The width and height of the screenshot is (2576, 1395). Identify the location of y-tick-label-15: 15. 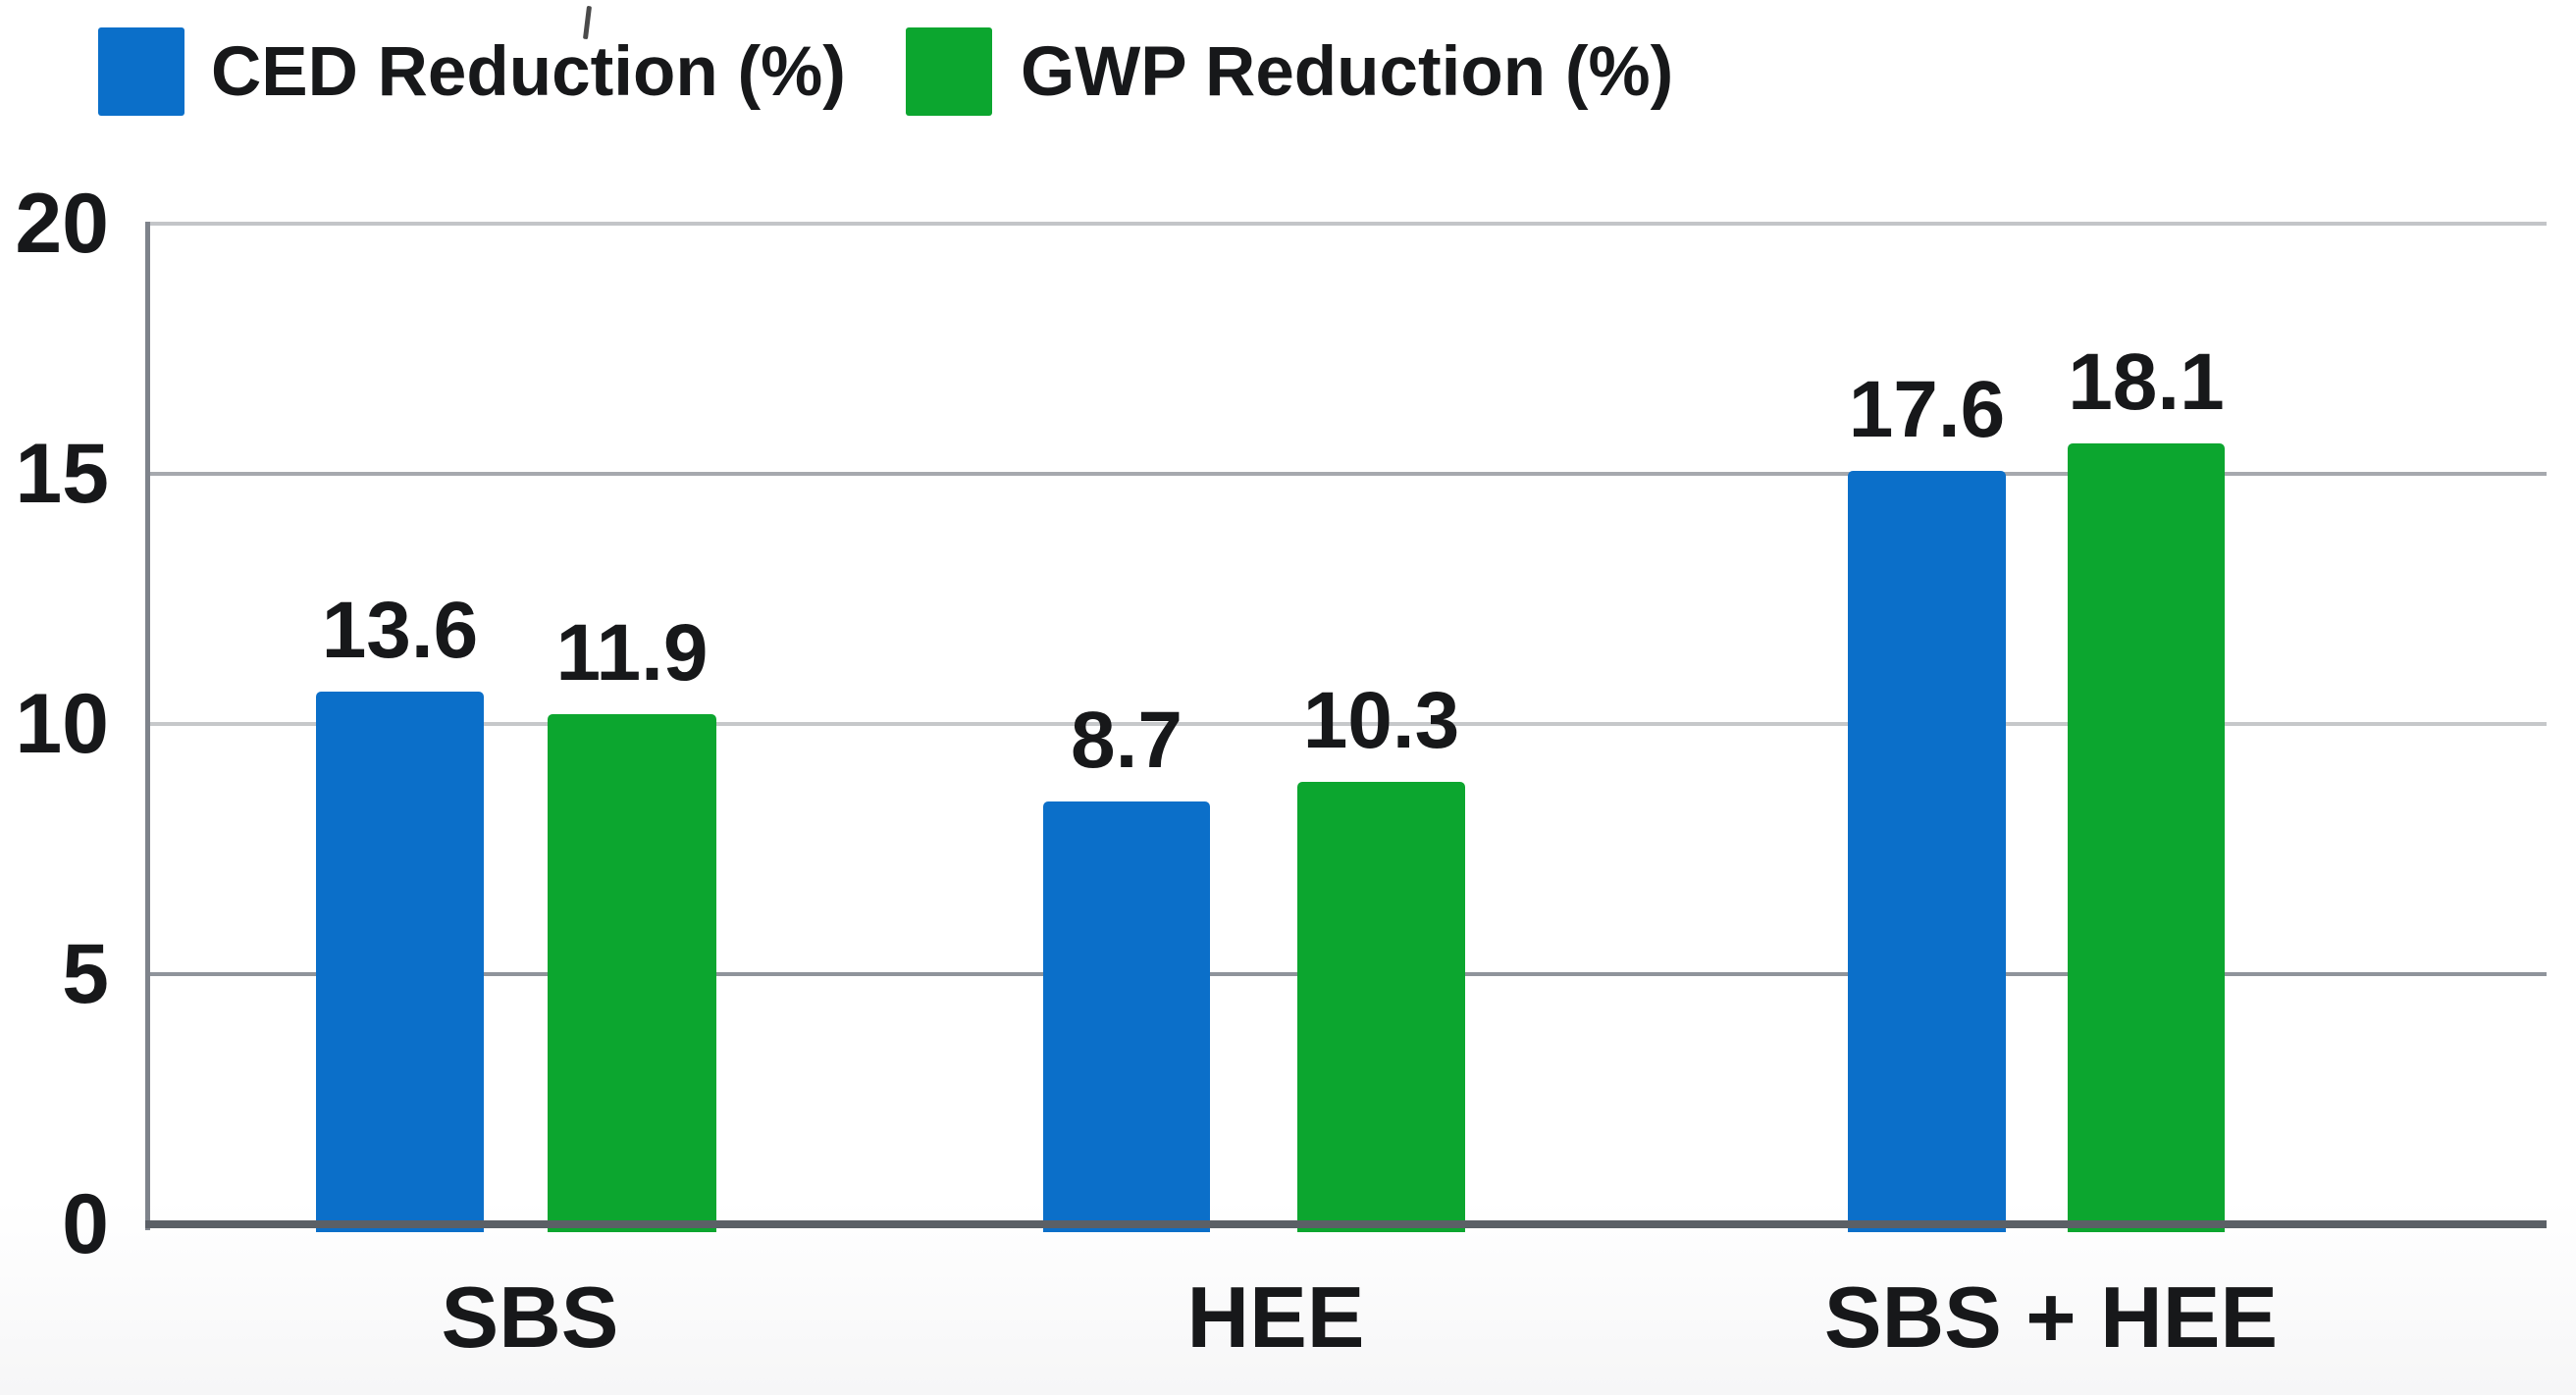
(62, 474).